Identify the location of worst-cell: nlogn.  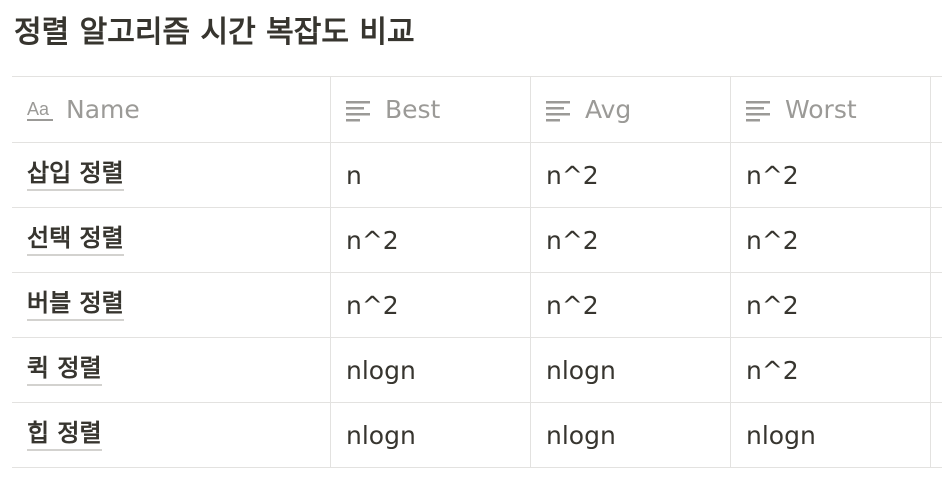
(831, 435).